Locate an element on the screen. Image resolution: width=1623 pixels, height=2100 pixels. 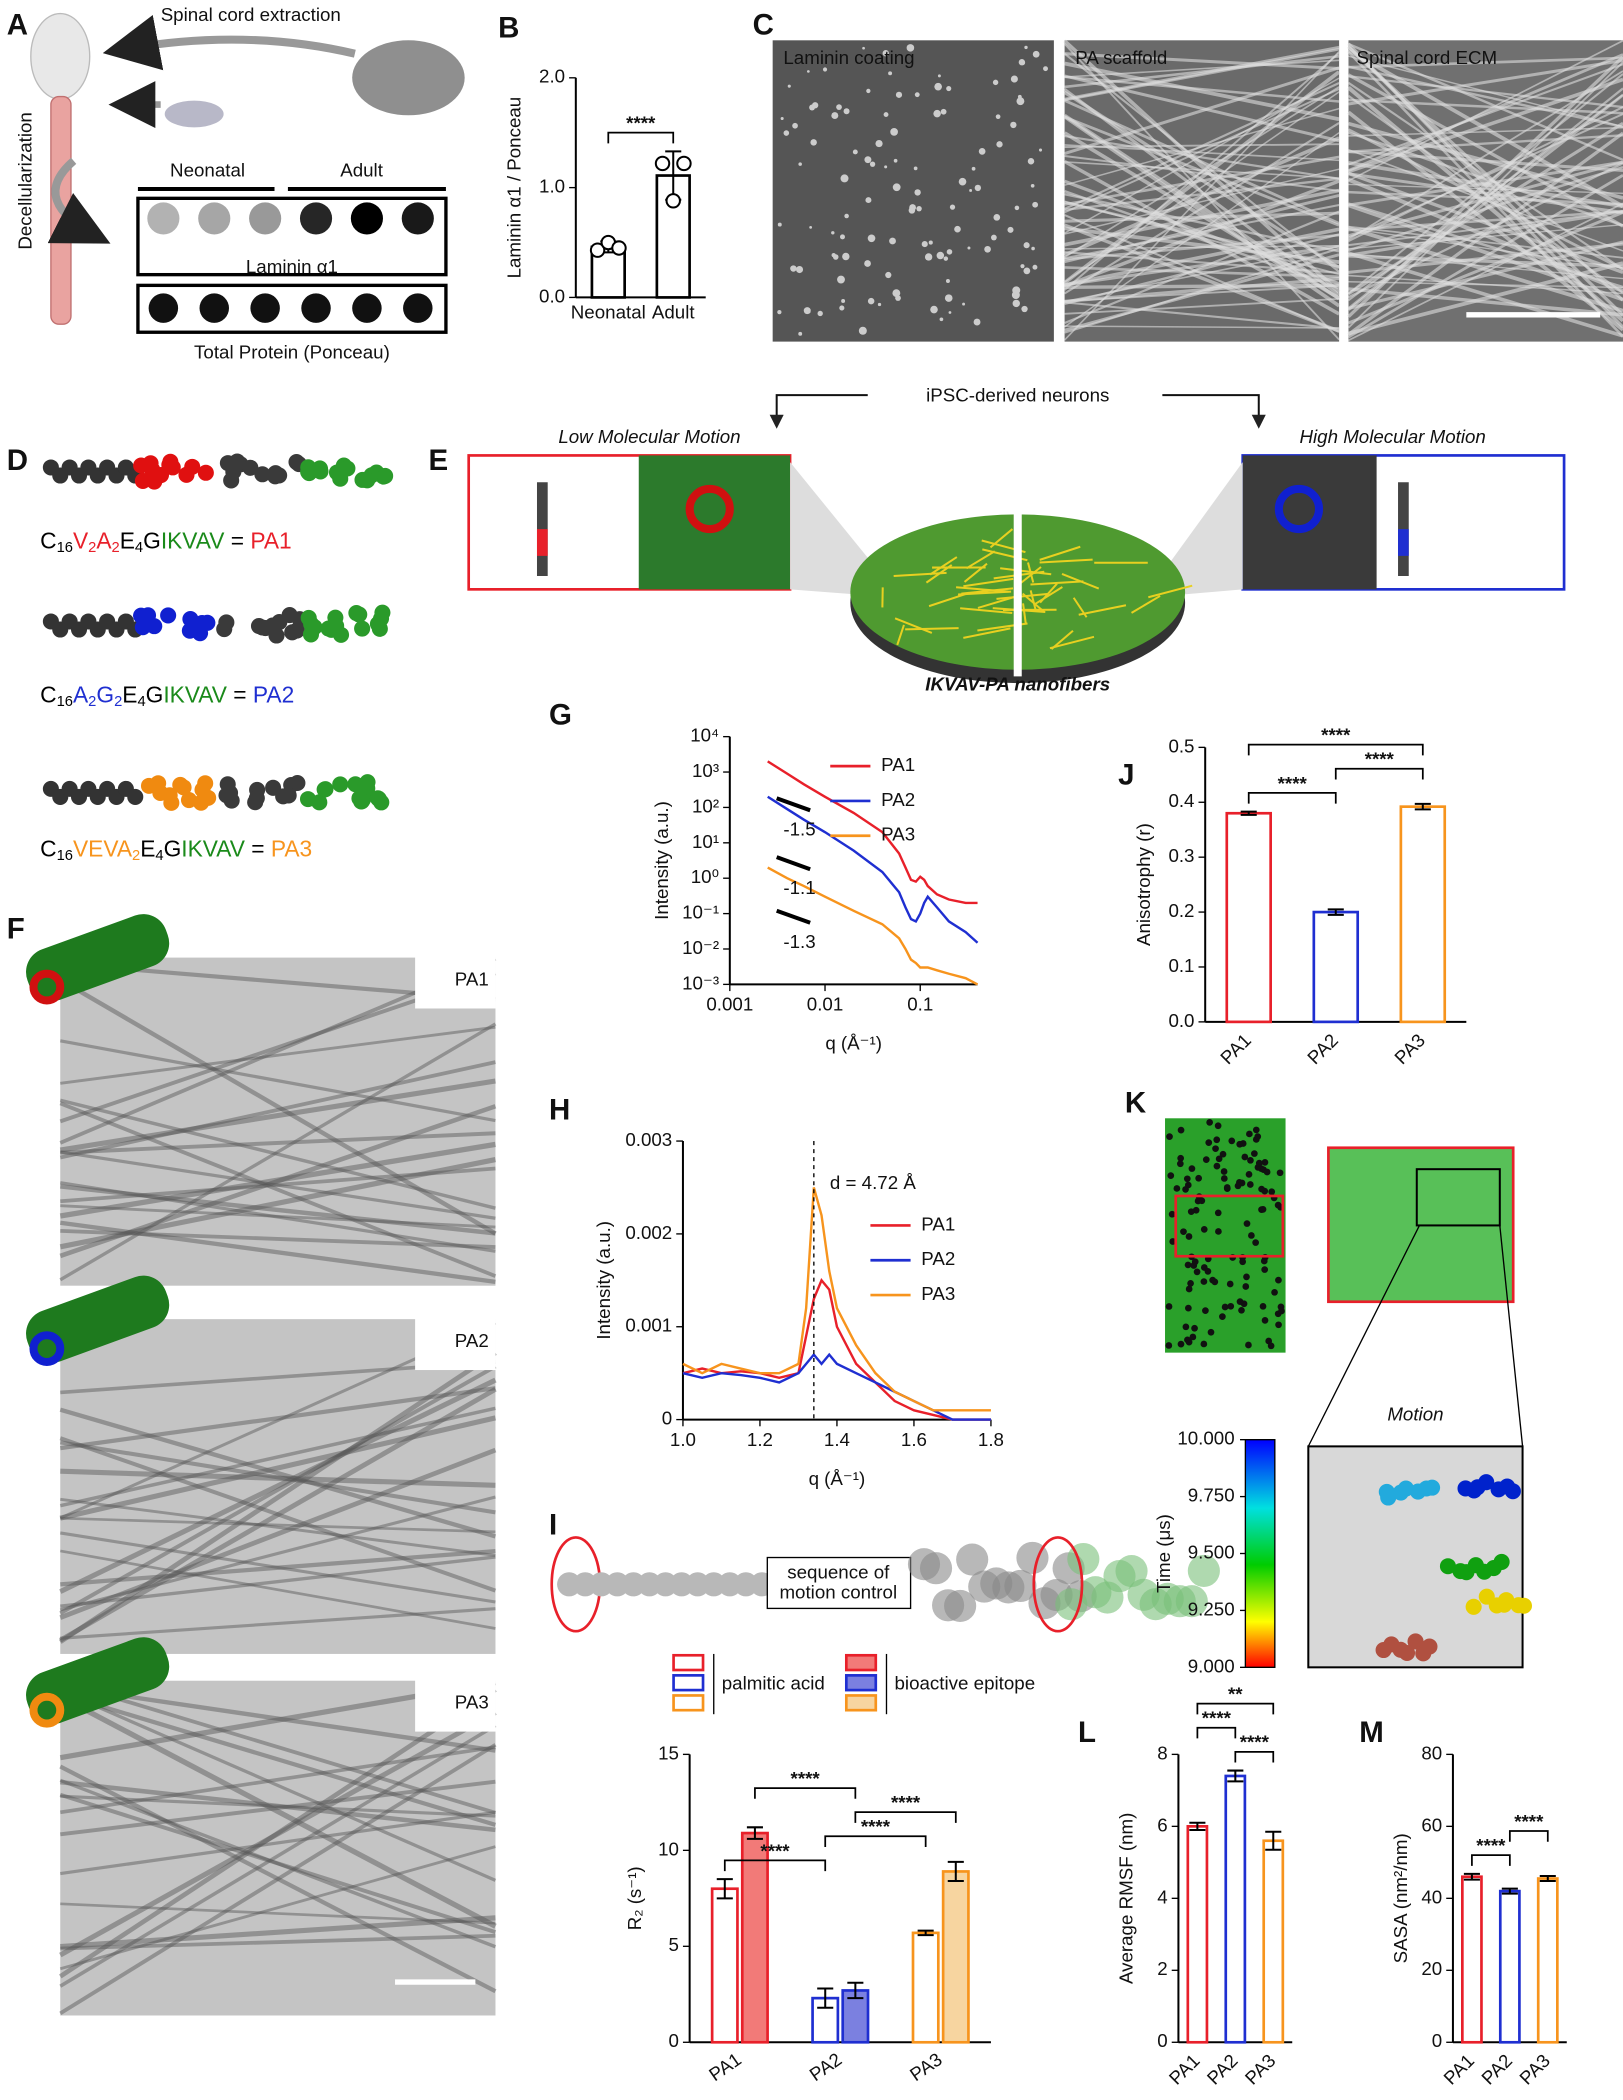
y-tick-label: 10⁻¹ is located at coordinates (700, 912).